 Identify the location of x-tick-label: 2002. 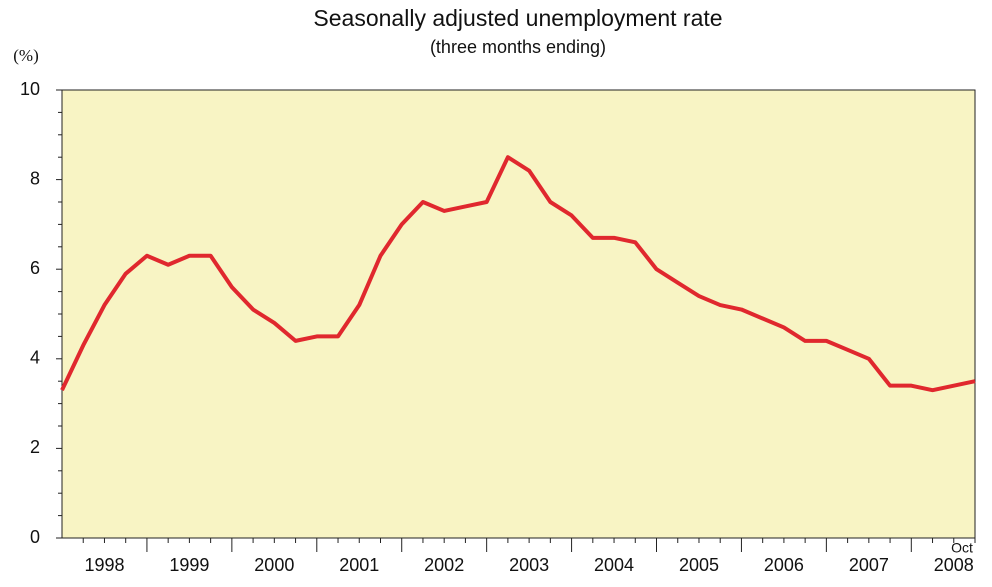
(444, 565).